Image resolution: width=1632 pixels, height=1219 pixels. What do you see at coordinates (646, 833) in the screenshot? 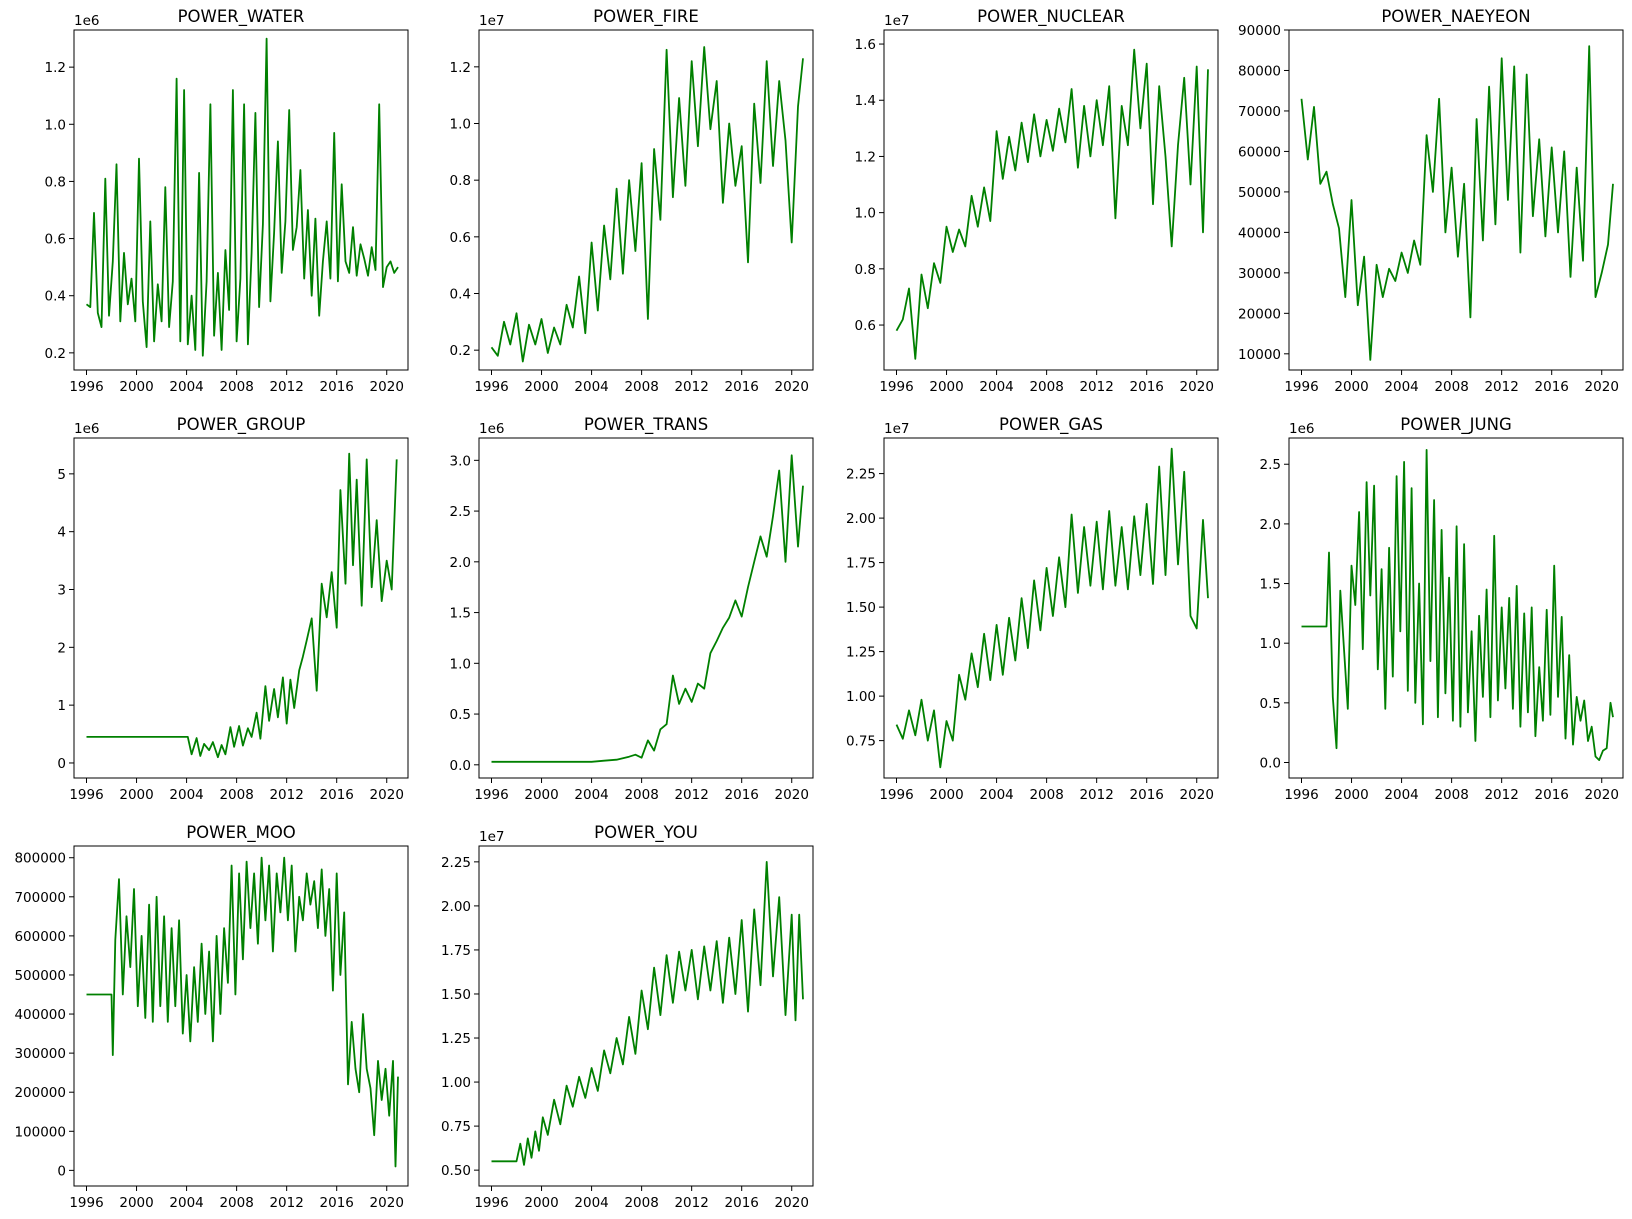
I see `chart-title: POWER_YOU` at bounding box center [646, 833].